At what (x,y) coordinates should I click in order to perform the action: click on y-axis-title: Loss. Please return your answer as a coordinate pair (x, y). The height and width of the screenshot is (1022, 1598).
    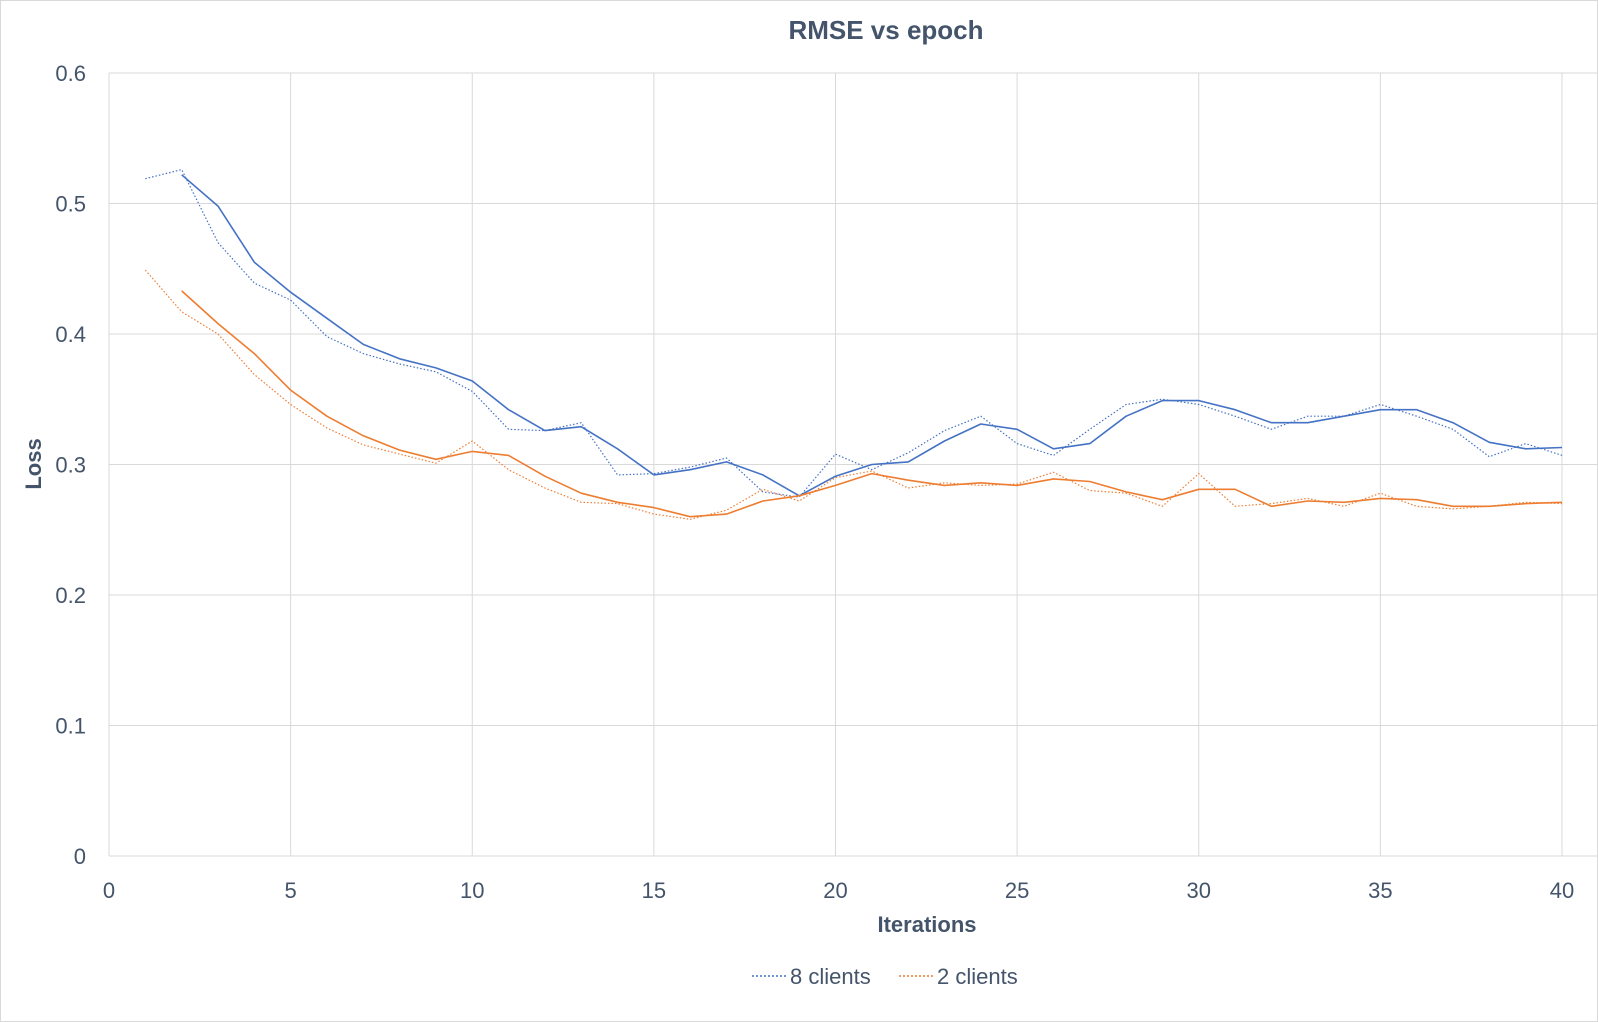
    Looking at the image, I should click on (33, 463).